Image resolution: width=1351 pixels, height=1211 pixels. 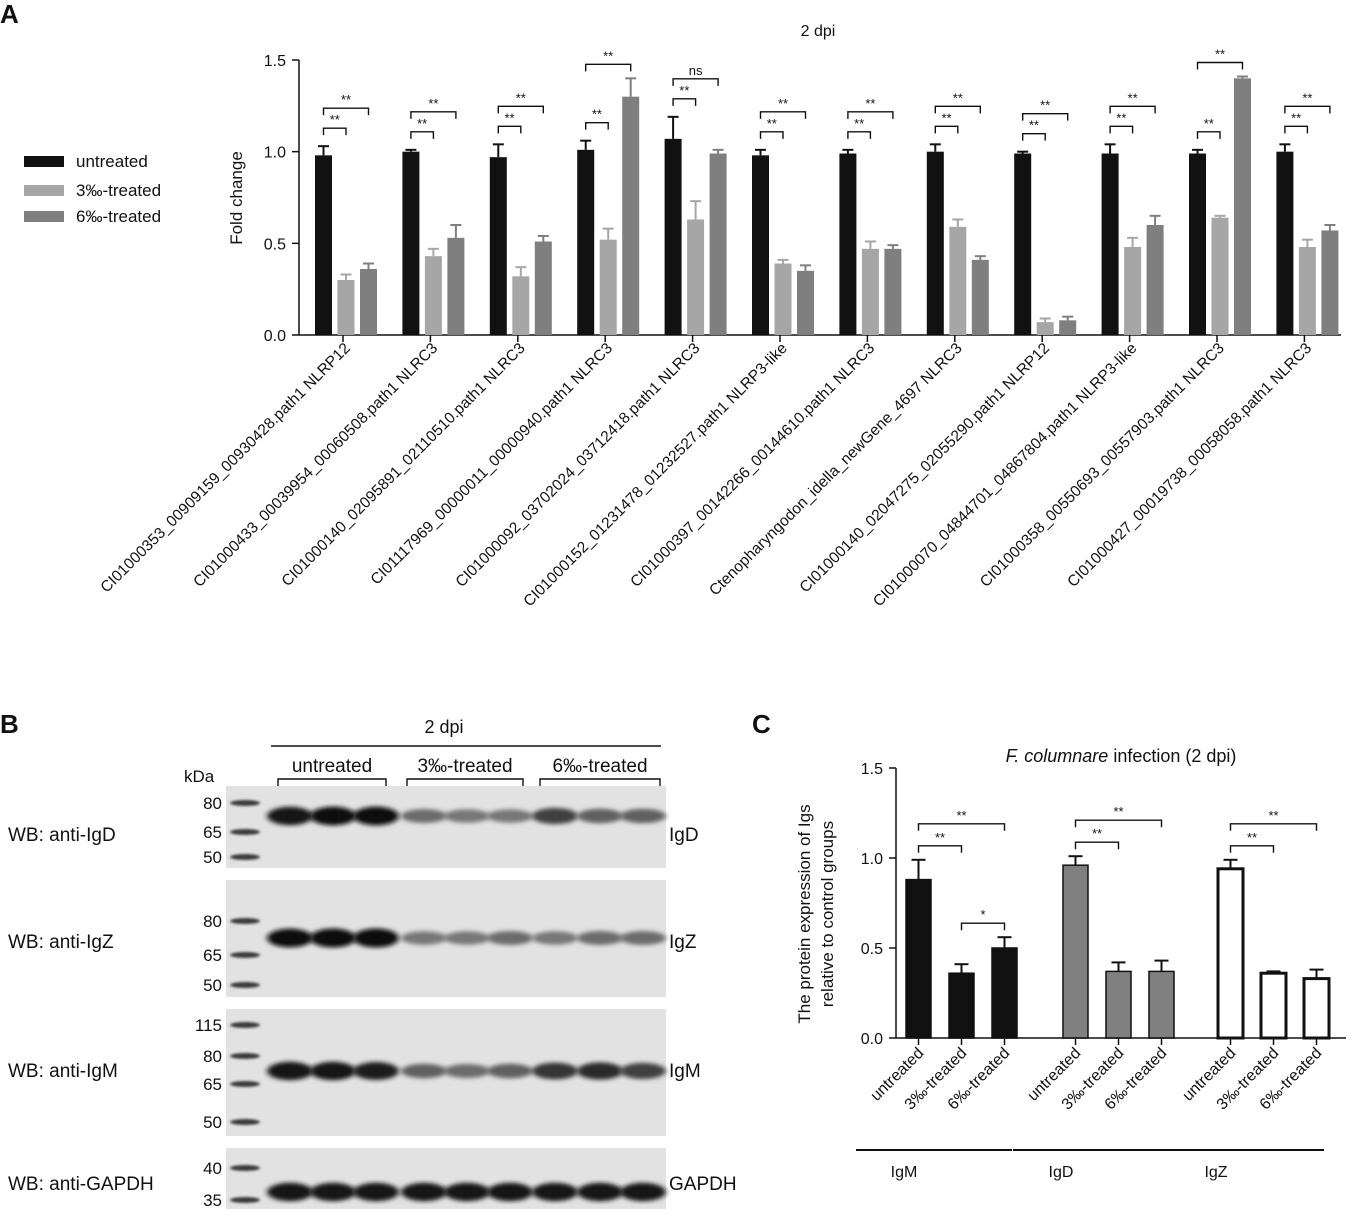 What do you see at coordinates (683, 942) in the screenshot?
I see `blot-band-label: IgZ` at bounding box center [683, 942].